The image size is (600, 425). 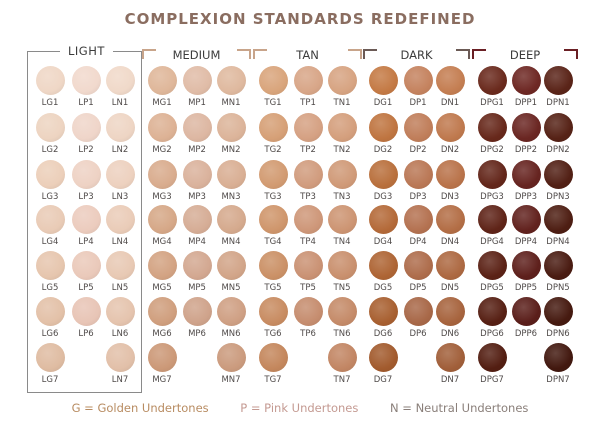 I want to click on swatch-code-ln2: LN2, so click(x=120, y=149).